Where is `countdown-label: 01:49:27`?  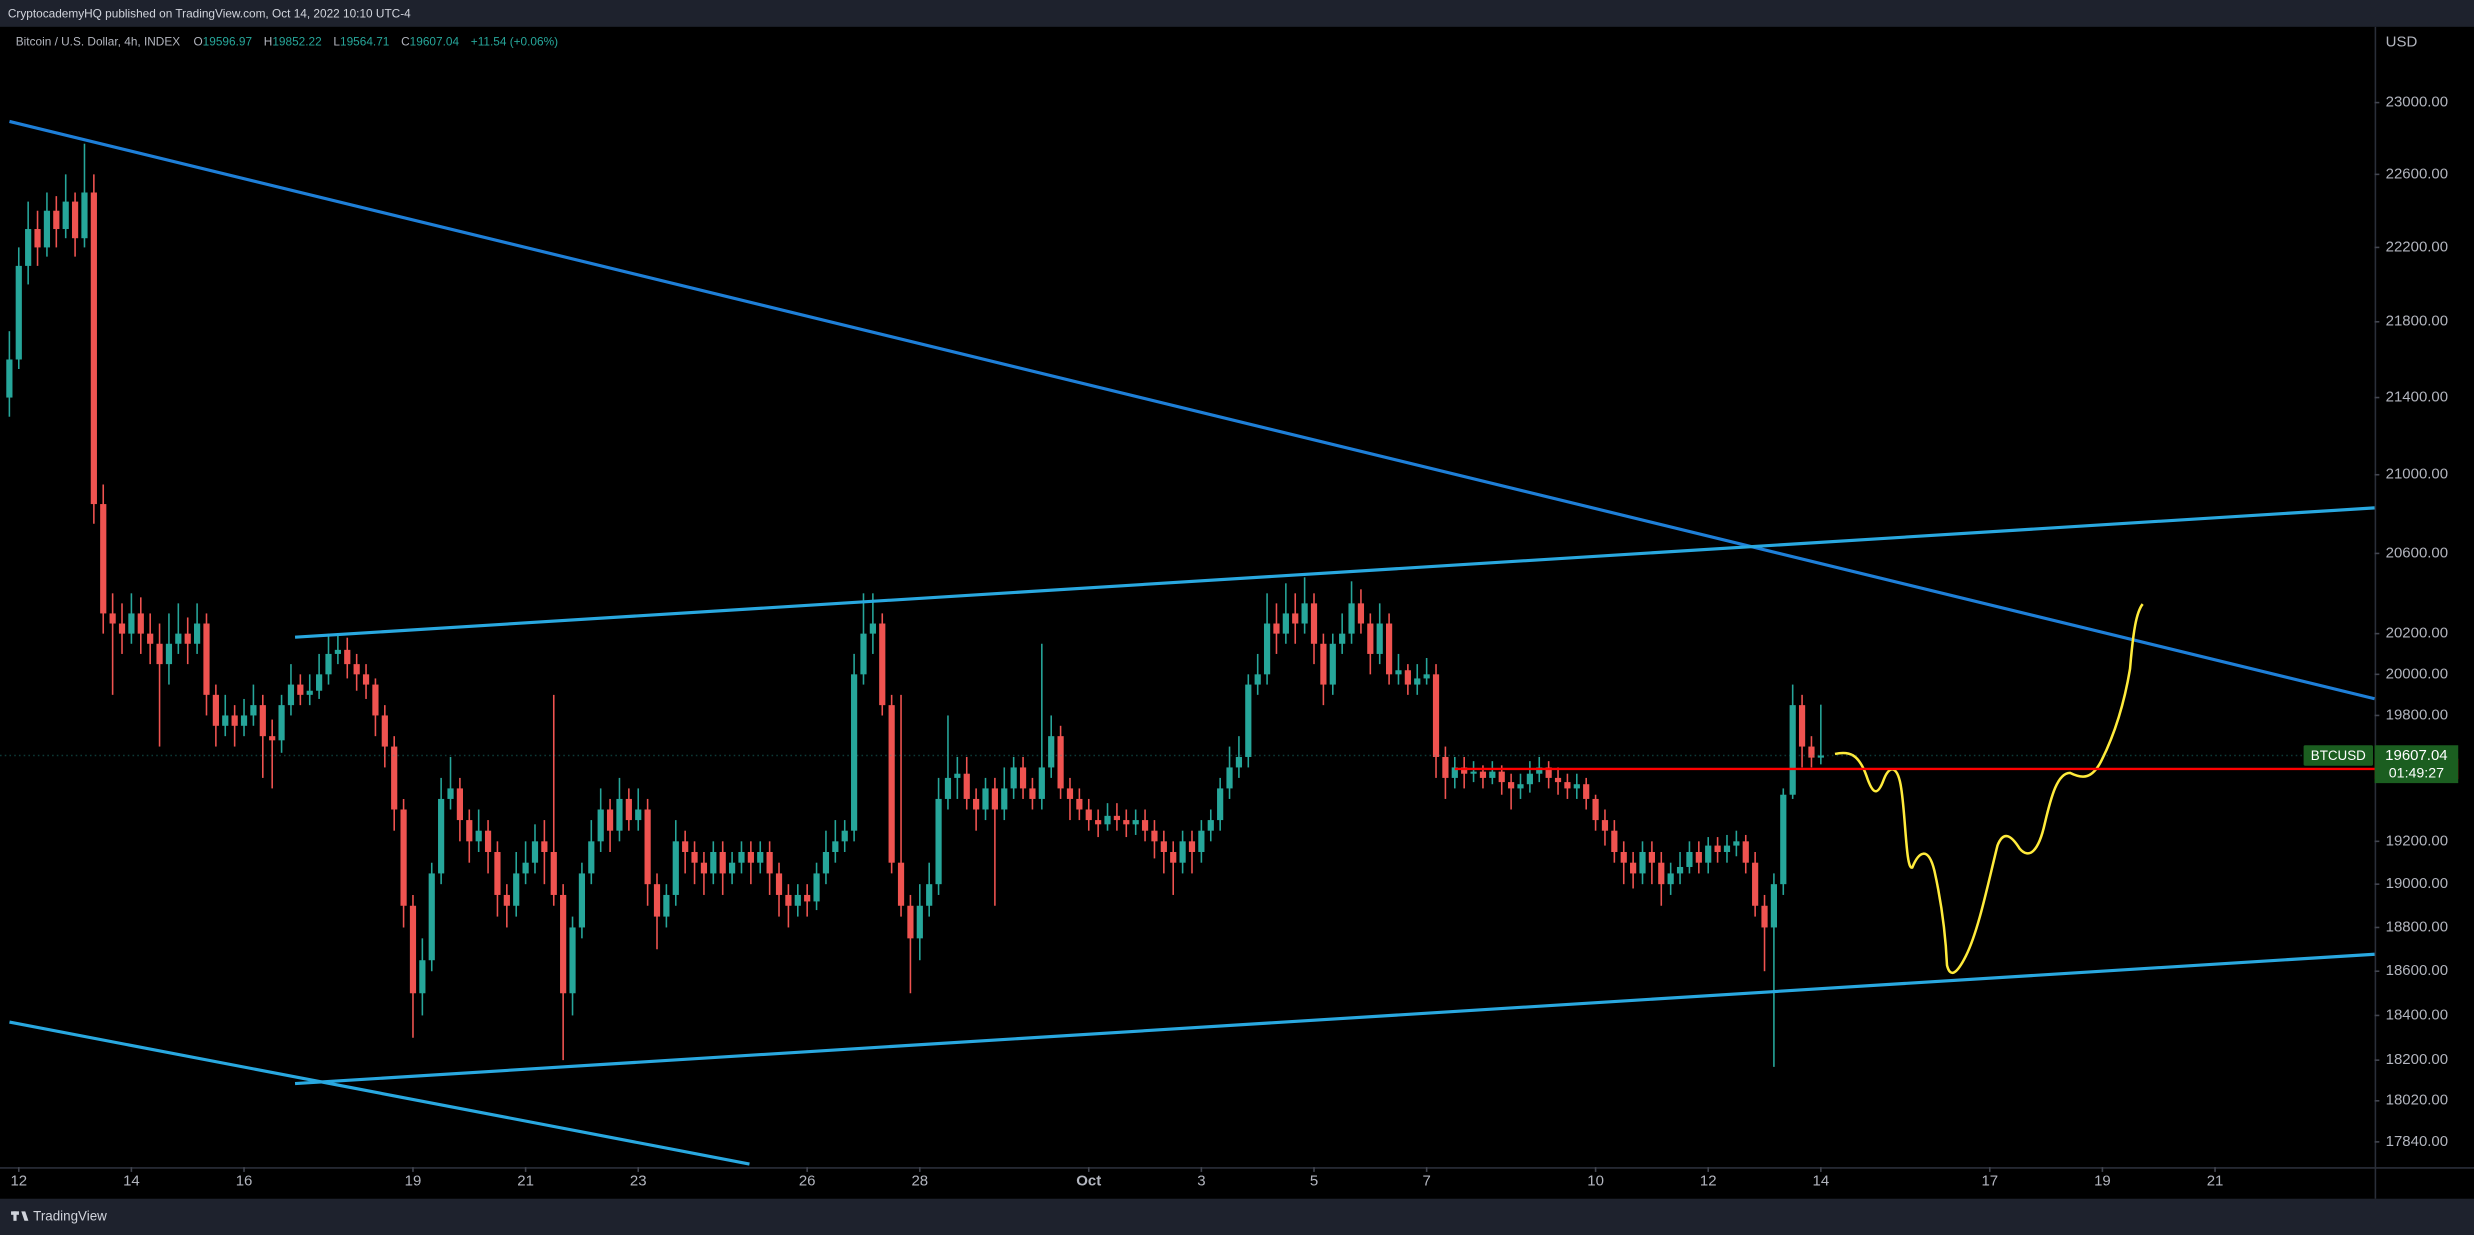 countdown-label: 01:49:27 is located at coordinates (2416, 773).